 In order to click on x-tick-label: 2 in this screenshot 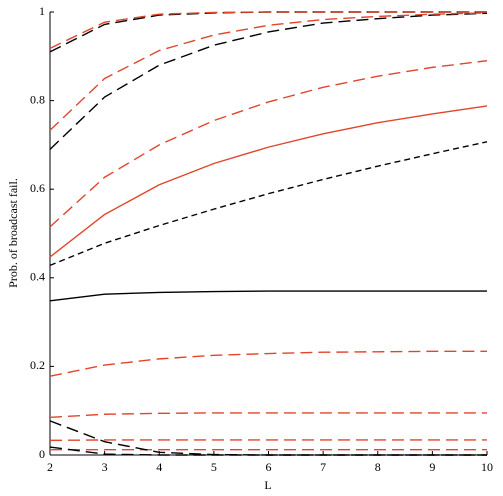, I will do `click(50, 467)`.